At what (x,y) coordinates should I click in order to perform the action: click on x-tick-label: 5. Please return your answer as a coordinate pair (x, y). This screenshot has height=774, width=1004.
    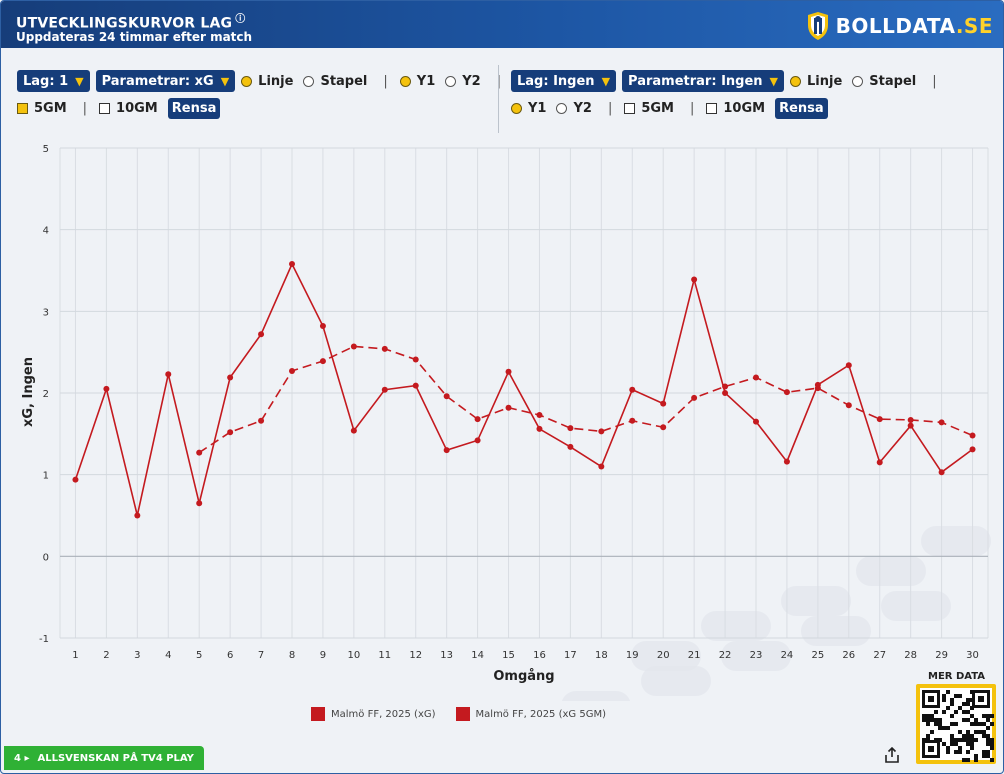
    Looking at the image, I should click on (199, 655).